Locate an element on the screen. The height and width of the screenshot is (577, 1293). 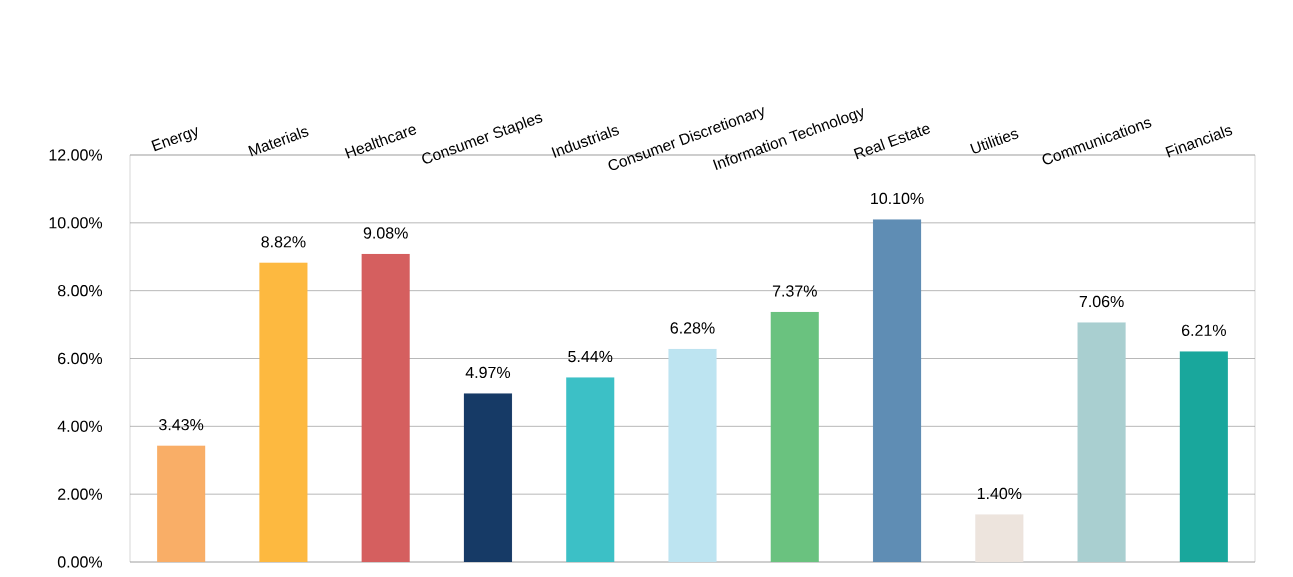
data-label: 8.82% is located at coordinates (283, 242).